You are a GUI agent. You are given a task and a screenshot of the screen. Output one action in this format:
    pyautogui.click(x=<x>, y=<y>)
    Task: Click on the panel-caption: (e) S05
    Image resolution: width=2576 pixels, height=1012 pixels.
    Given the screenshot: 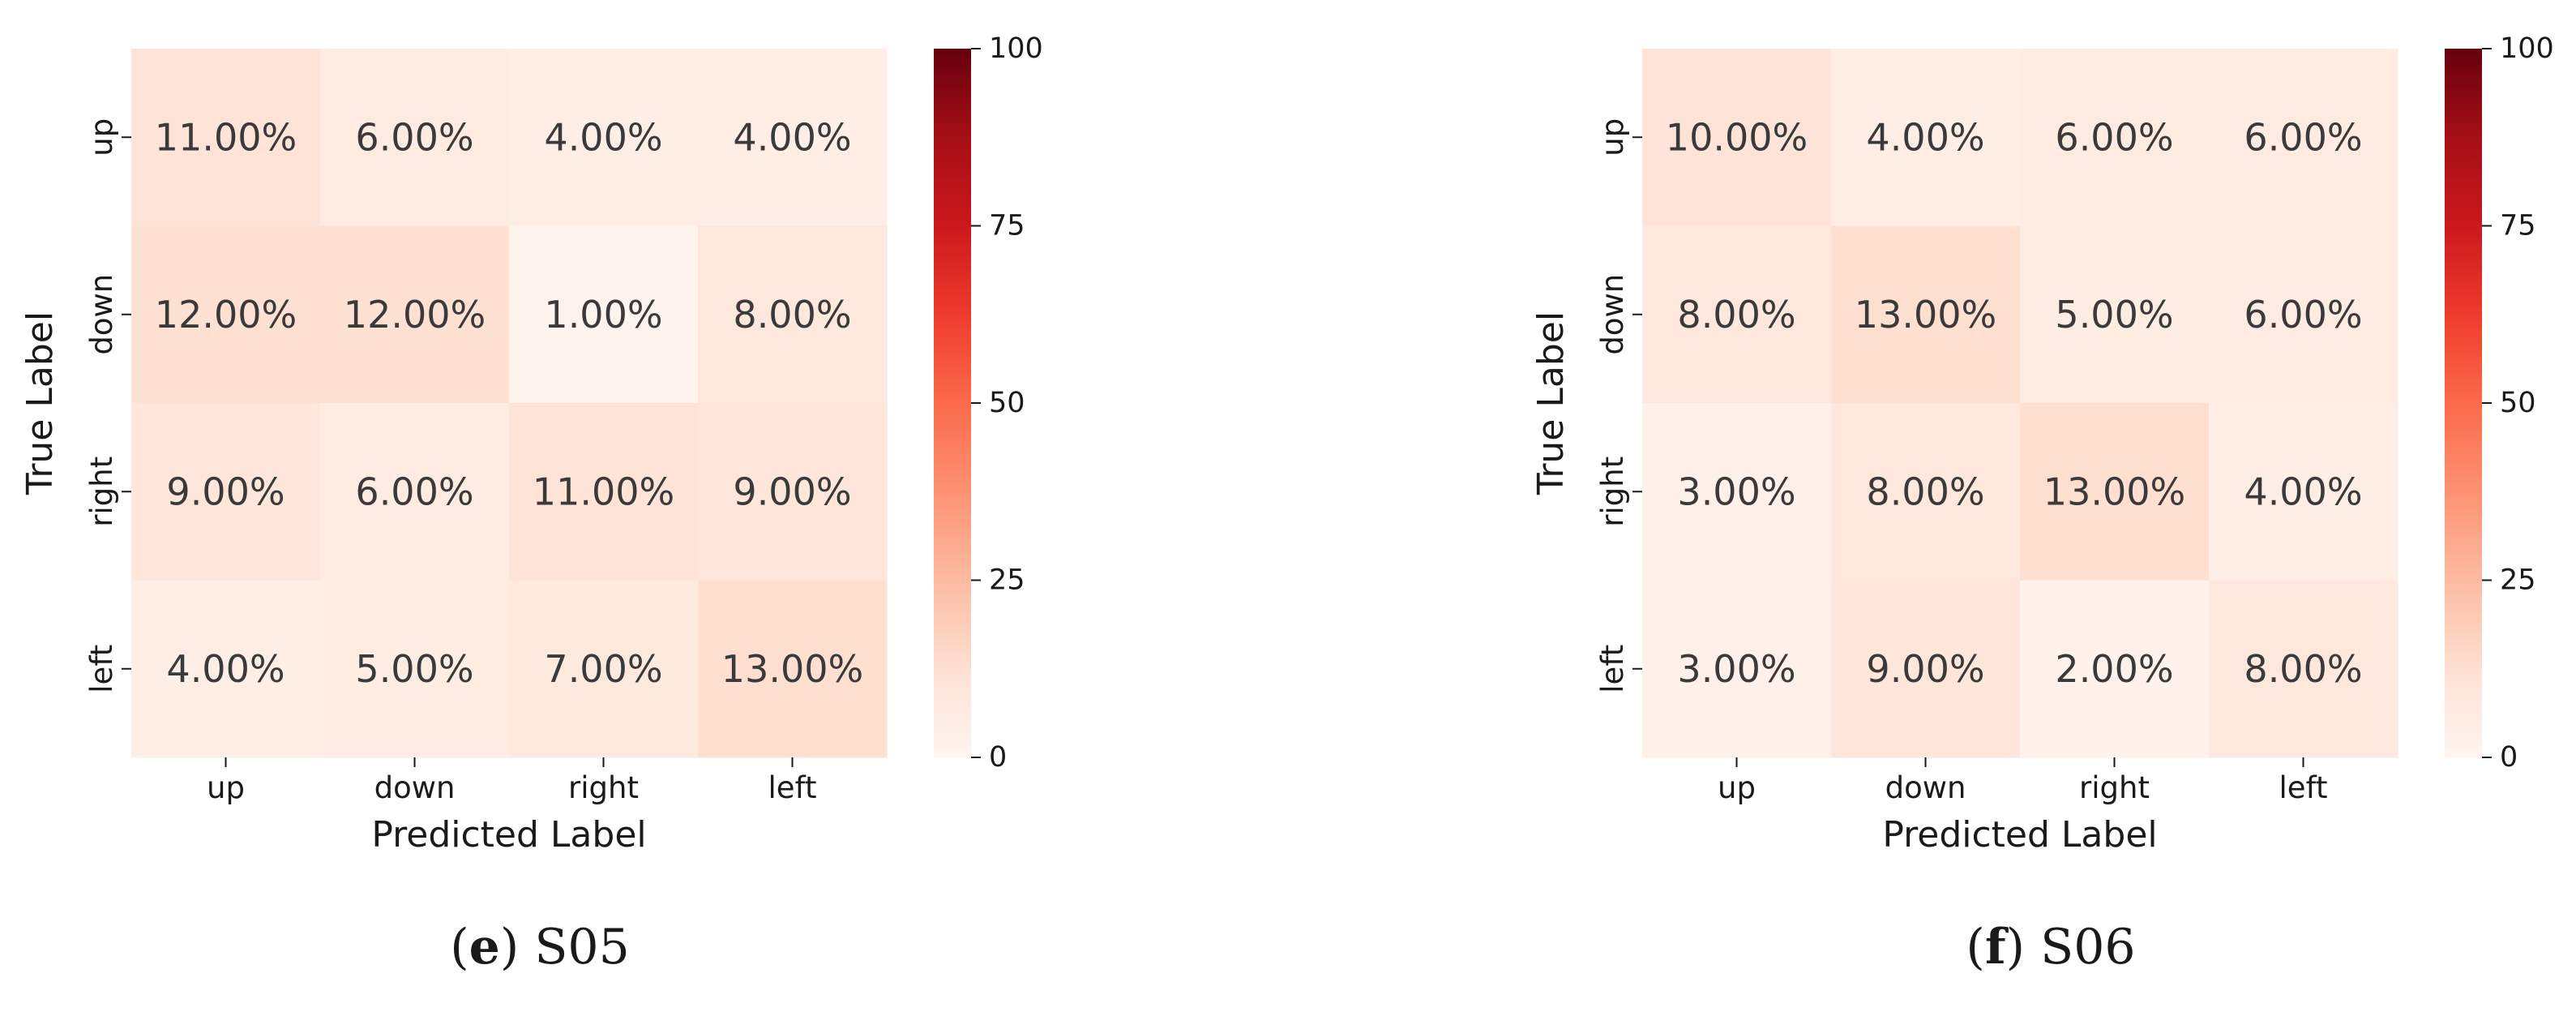 What is the action you would take?
    pyautogui.click(x=540, y=948)
    